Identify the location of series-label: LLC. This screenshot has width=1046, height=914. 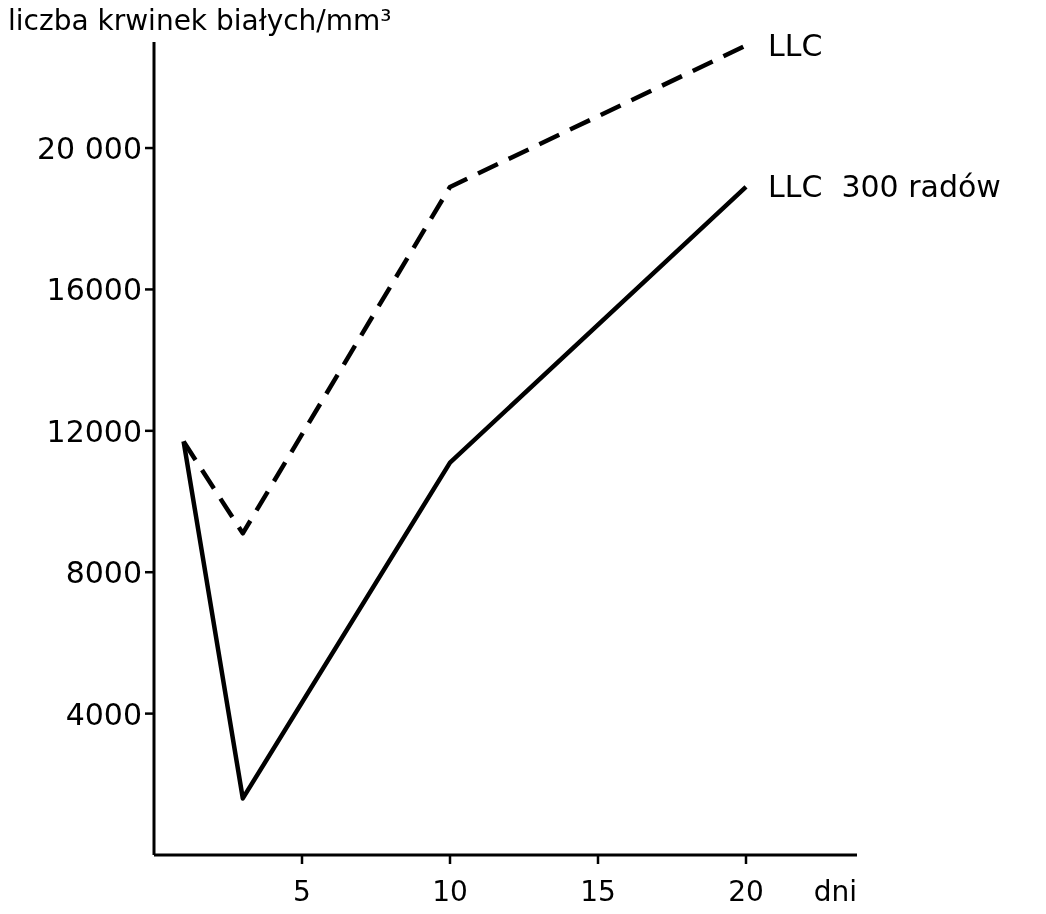
(795, 45).